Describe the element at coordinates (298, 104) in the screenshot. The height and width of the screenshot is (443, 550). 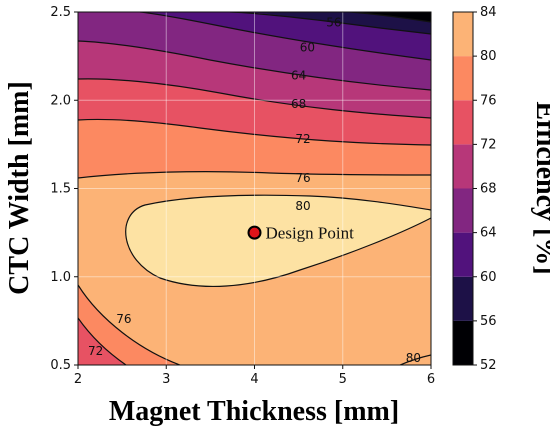
I see `contour-label: 68` at that location.